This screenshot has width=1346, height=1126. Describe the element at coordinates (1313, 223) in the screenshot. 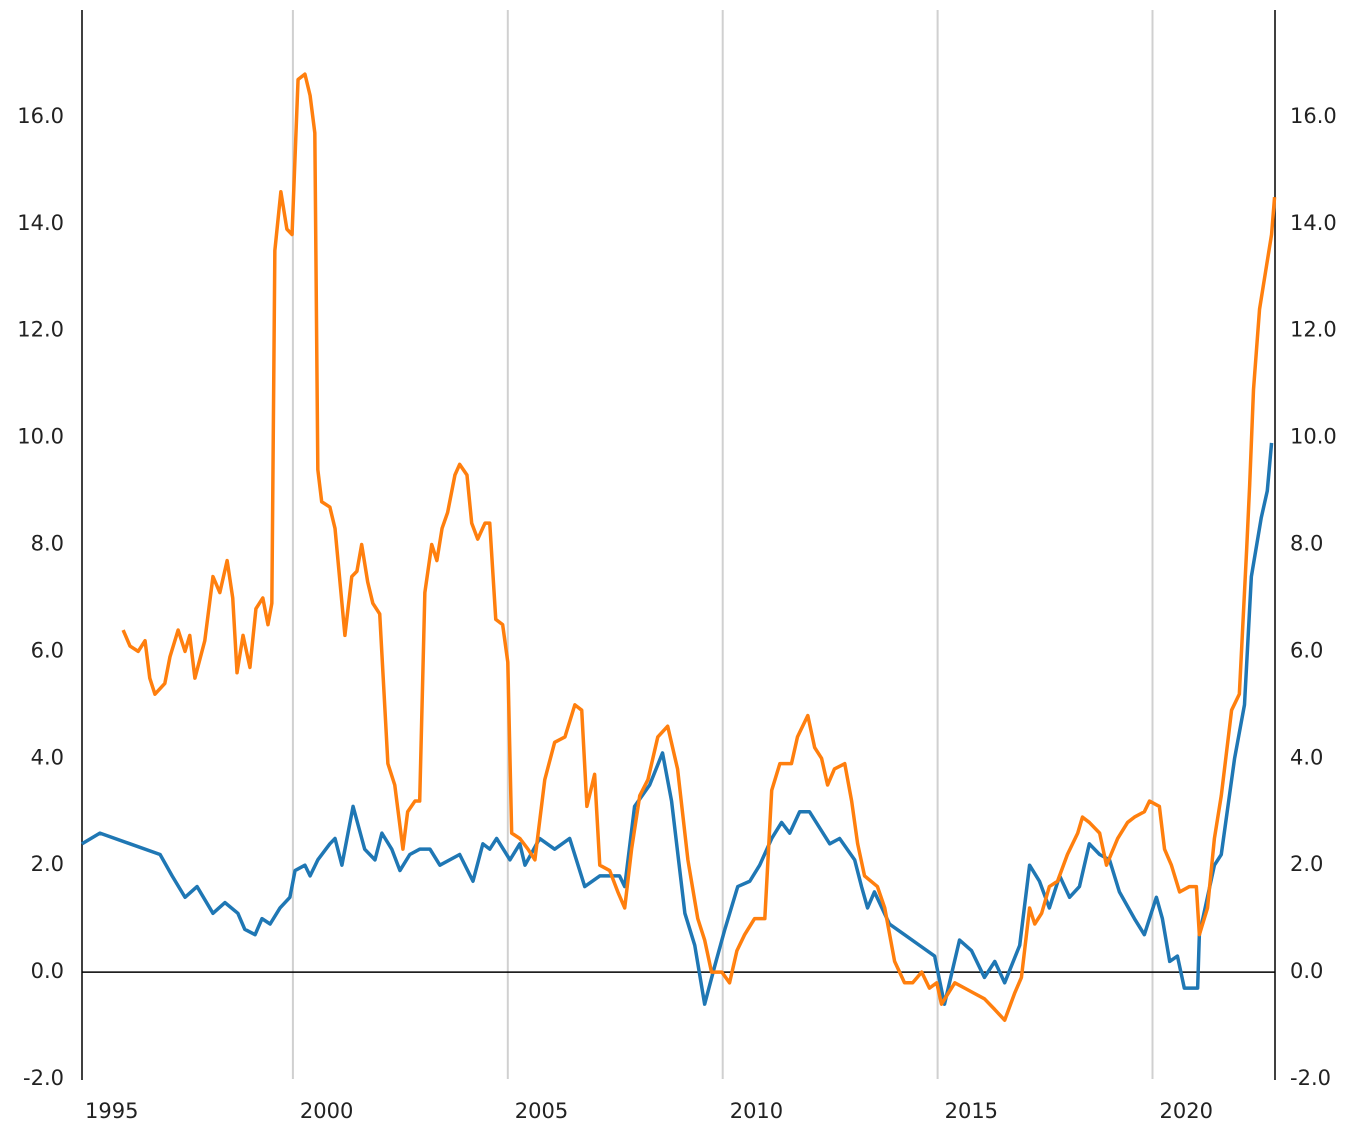

I see `y-right-tick-label: 14.0` at that location.